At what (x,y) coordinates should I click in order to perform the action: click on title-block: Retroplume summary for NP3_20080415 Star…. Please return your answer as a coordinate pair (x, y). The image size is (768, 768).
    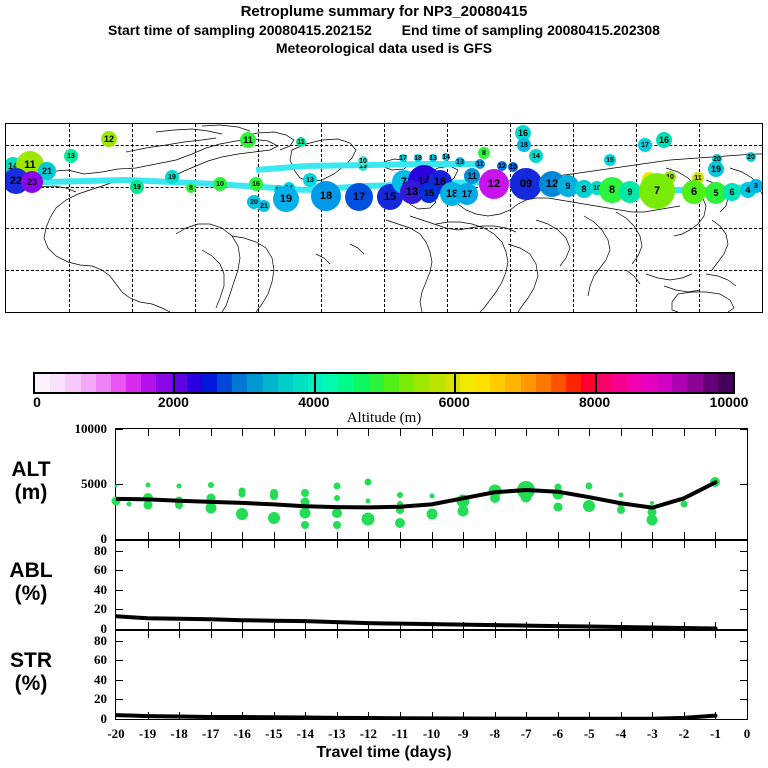
    Looking at the image, I should click on (384, 29).